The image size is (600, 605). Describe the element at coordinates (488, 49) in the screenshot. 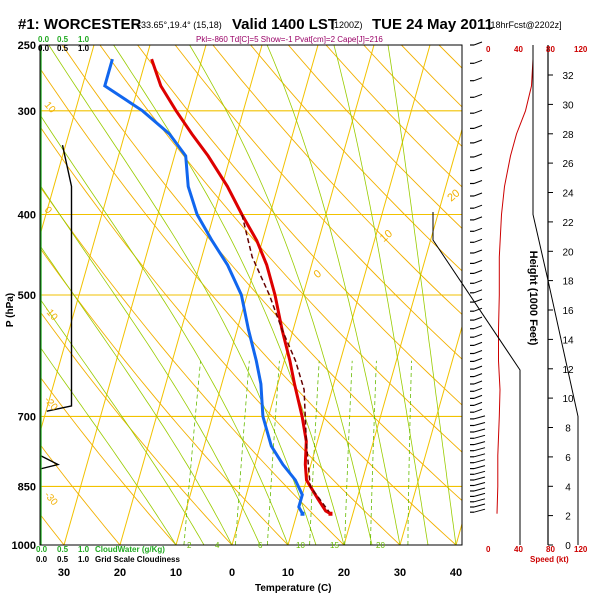

I see `speed-top-0: 0` at that location.